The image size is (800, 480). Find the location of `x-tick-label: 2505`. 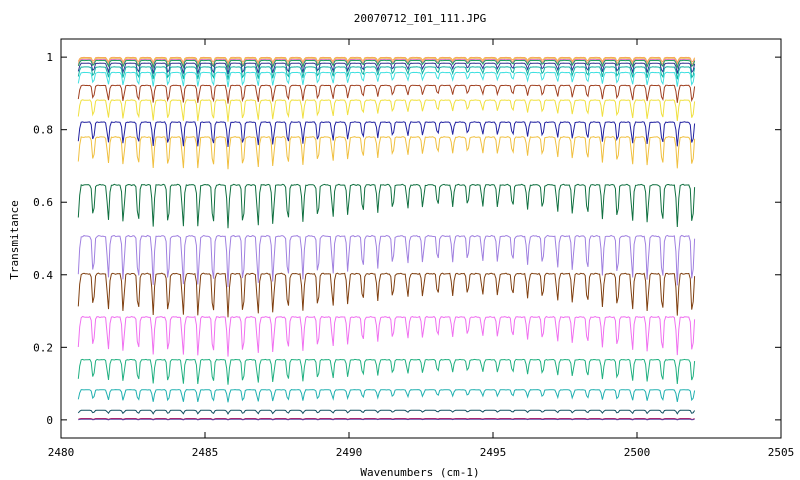

x-tick-label: 2505 is located at coordinates (781, 452).